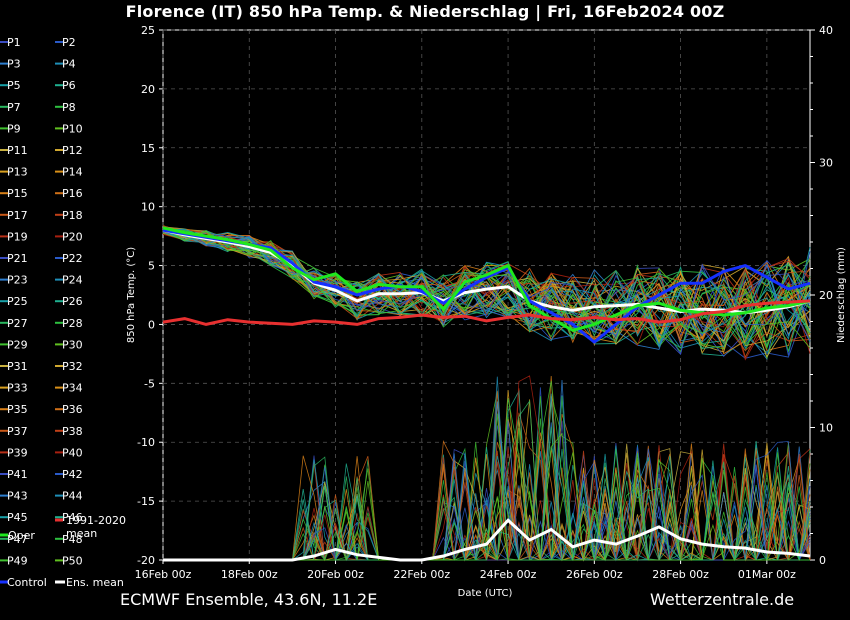  Describe the element at coordinates (17, 150) in the screenshot. I see `legend-item-p11: P11` at that location.